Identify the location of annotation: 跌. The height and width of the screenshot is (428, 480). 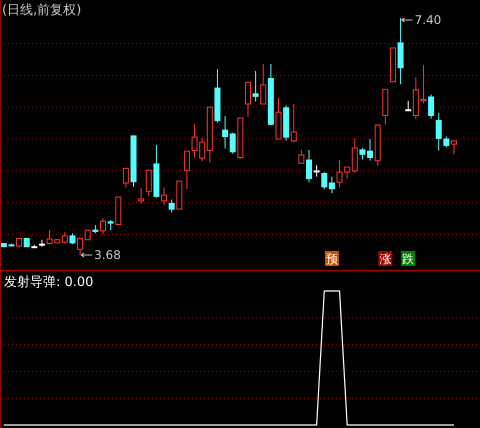
(408, 259).